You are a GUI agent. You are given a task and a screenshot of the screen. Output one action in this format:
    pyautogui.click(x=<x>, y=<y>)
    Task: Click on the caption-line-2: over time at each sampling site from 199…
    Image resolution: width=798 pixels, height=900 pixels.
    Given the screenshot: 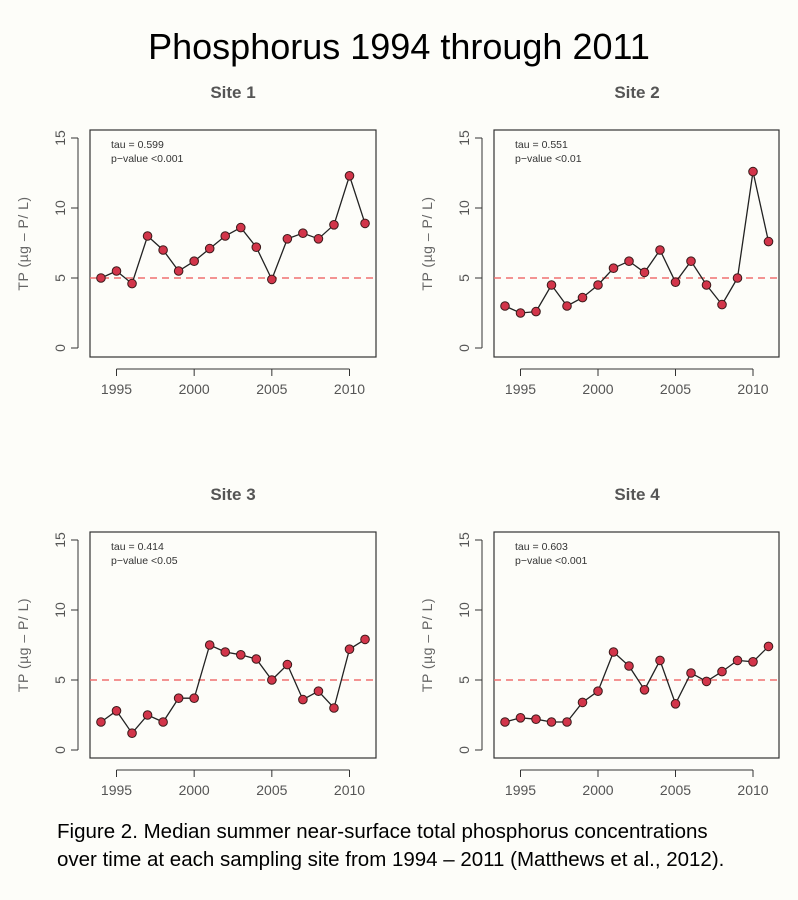 What is the action you would take?
    pyautogui.click(x=391, y=859)
    